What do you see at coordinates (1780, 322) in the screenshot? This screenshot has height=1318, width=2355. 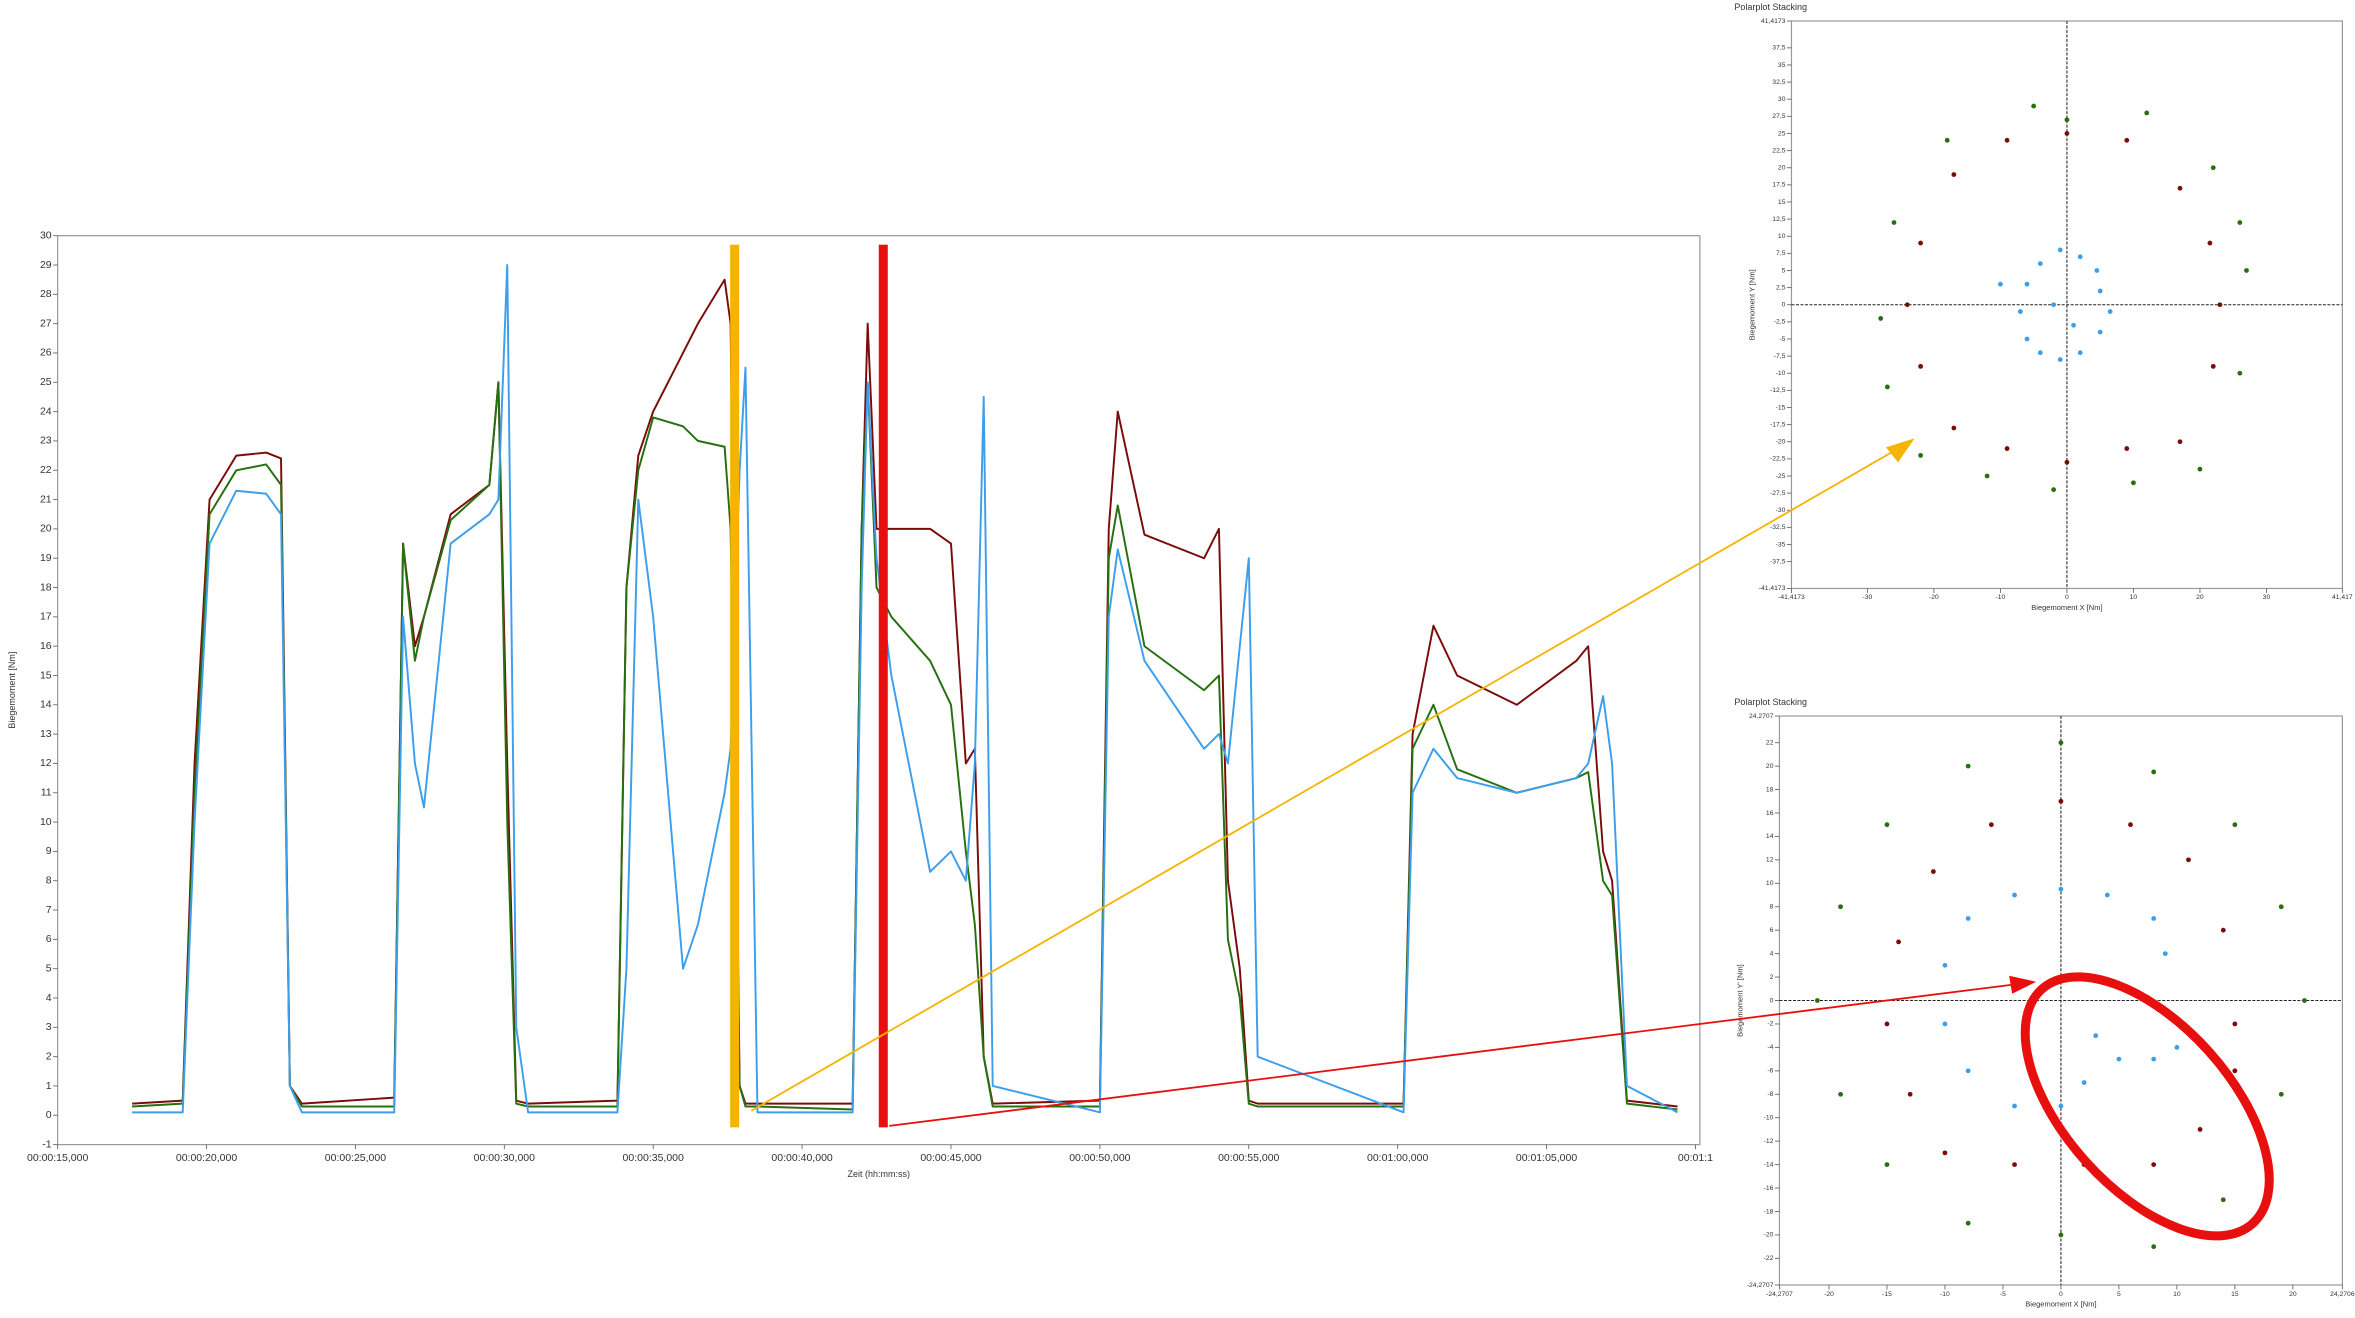 I see `y-tick-label: -2,5` at bounding box center [1780, 322].